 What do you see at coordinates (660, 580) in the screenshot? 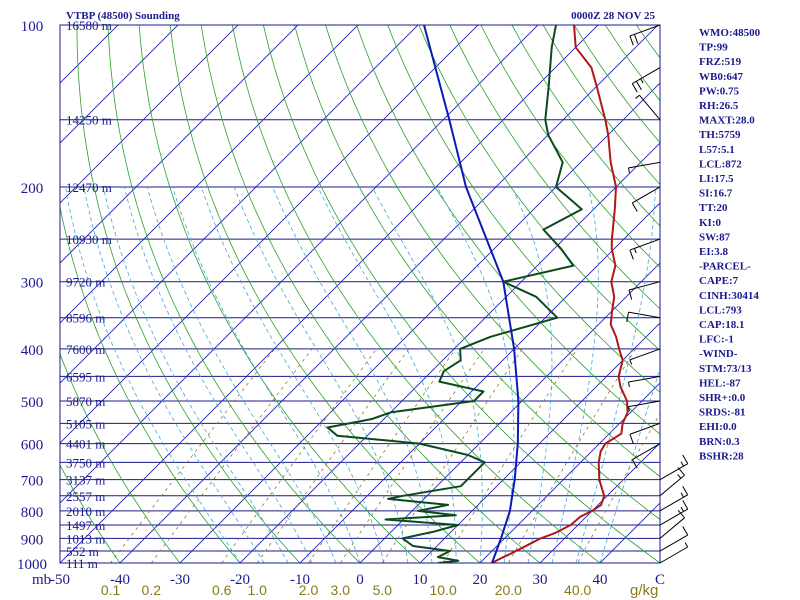
I see `temperature-tick-label: C` at bounding box center [660, 580].